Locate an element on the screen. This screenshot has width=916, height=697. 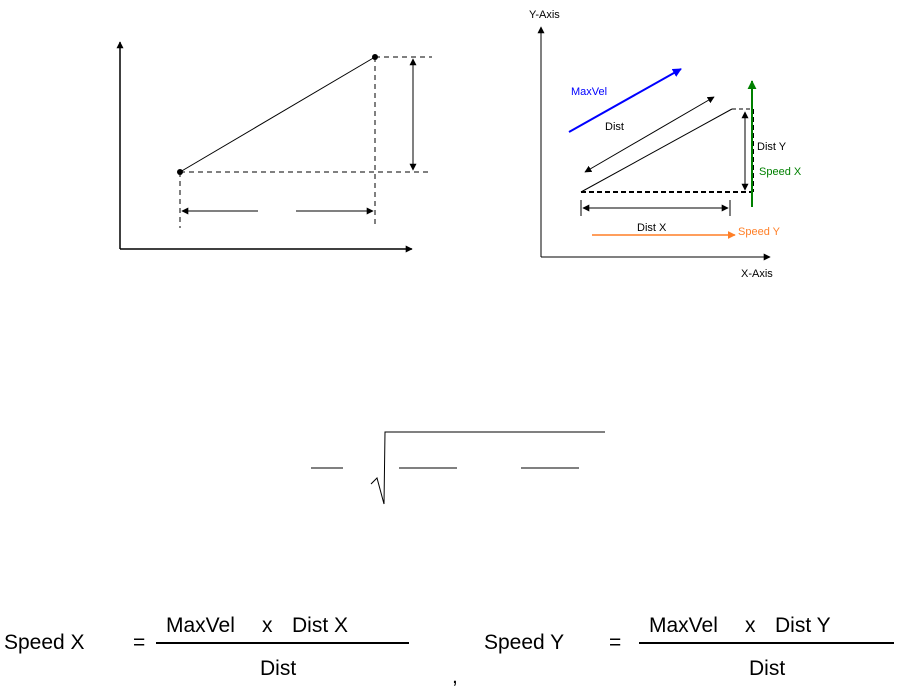
dist-double-arrow is located at coordinates (649, 134).